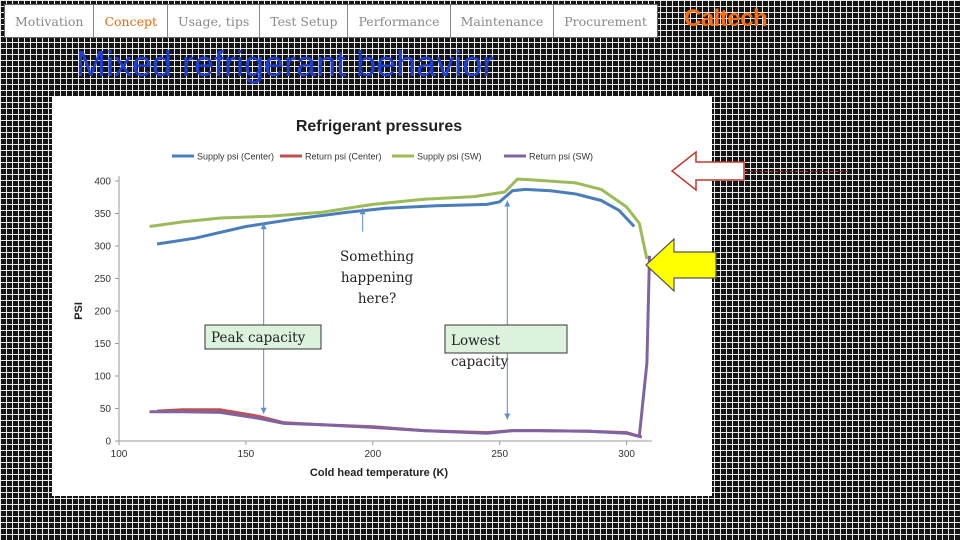  I want to click on annotation-peak-capacity: Peak capacity, so click(258, 338).